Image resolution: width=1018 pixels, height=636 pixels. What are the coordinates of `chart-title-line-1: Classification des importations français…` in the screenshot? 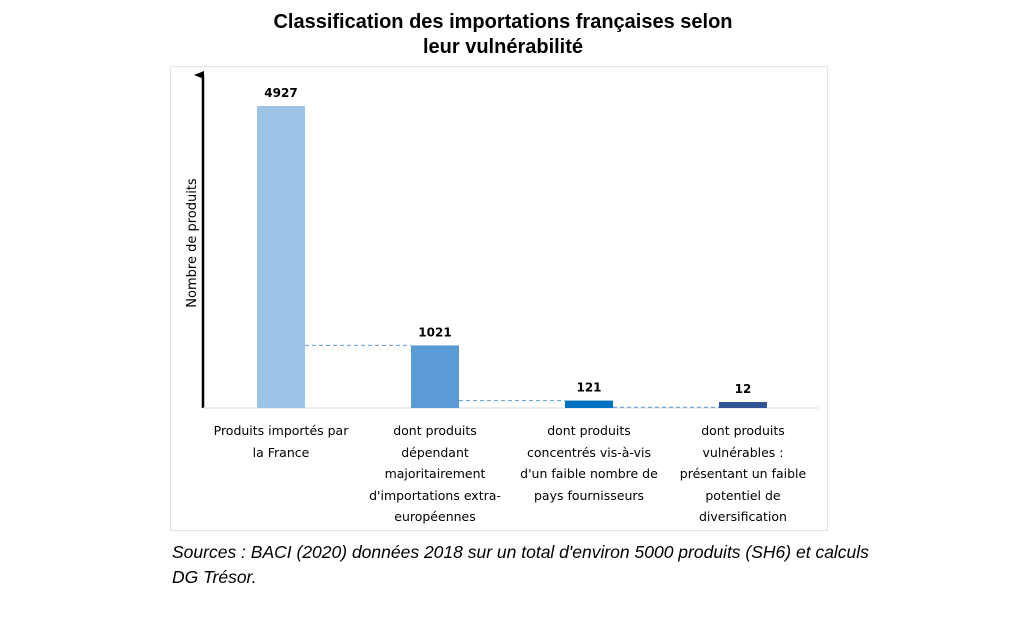 It's located at (503, 22).